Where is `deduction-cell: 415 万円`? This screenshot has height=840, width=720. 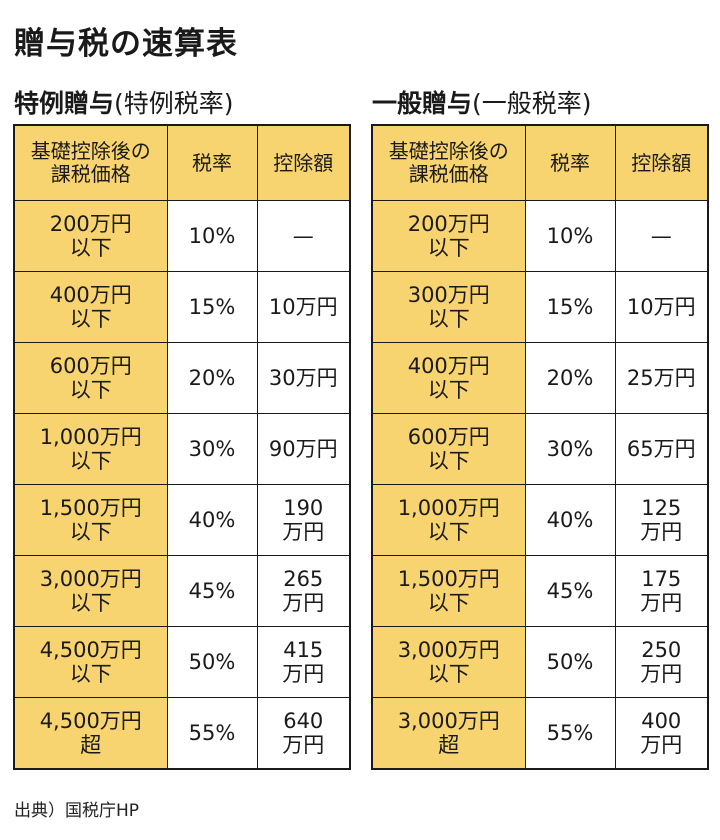 deduction-cell: 415 万円 is located at coordinates (303, 662).